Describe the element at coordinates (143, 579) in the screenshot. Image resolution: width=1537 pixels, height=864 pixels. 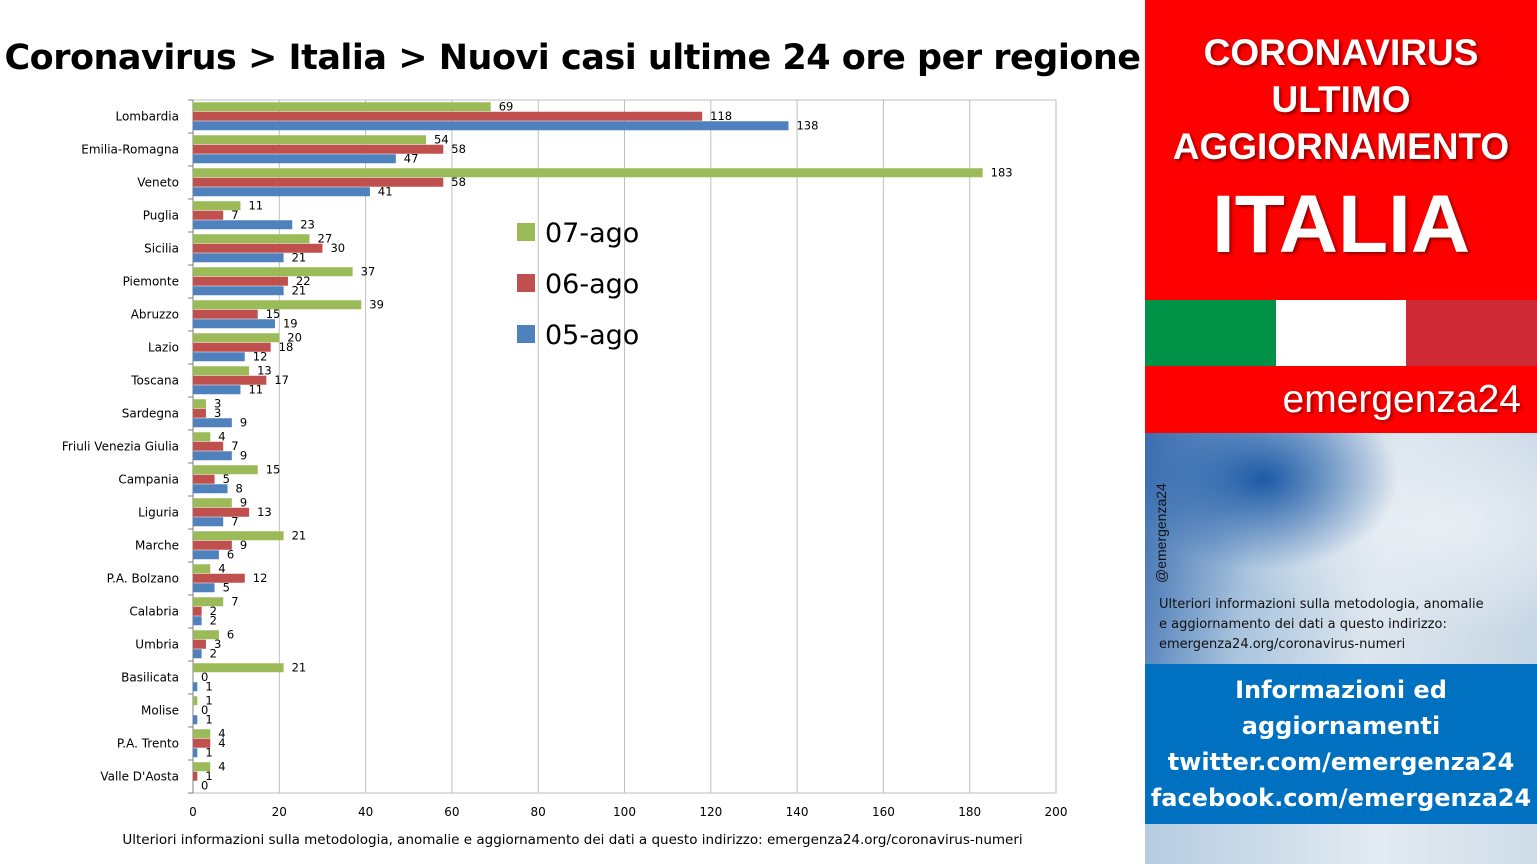
I see `category-label: P.A. Bolzano` at that location.